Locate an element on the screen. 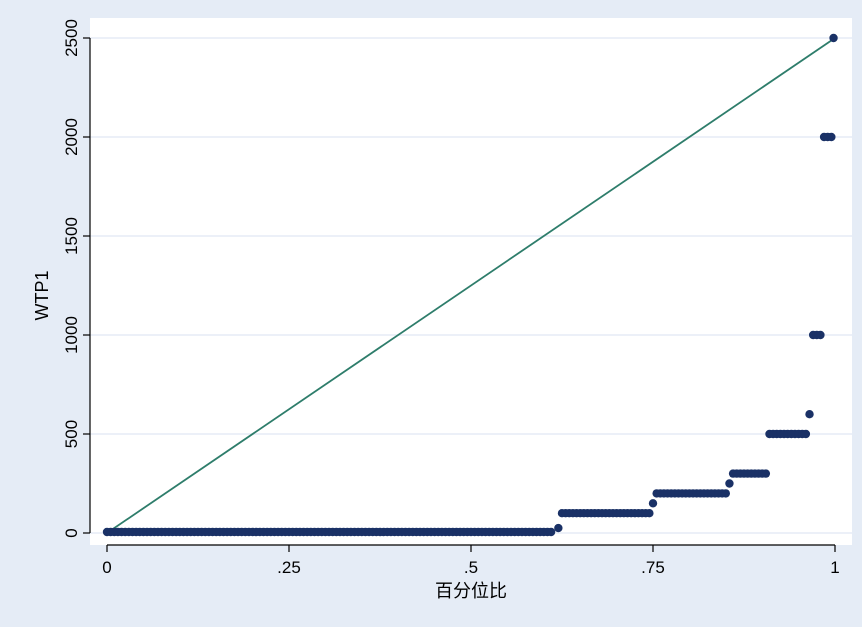 The image size is (862, 627). x-tick-label: 0 is located at coordinates (106, 567).